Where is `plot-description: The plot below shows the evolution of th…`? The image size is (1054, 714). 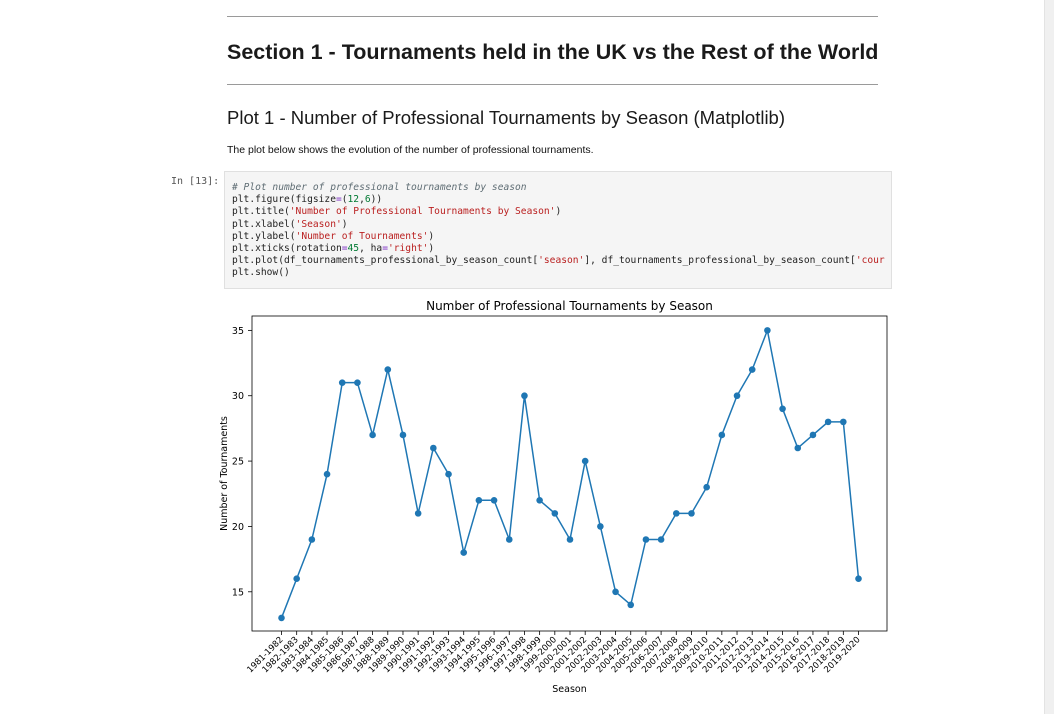 plot-description: The plot below shows the evolution of th… is located at coordinates (410, 150).